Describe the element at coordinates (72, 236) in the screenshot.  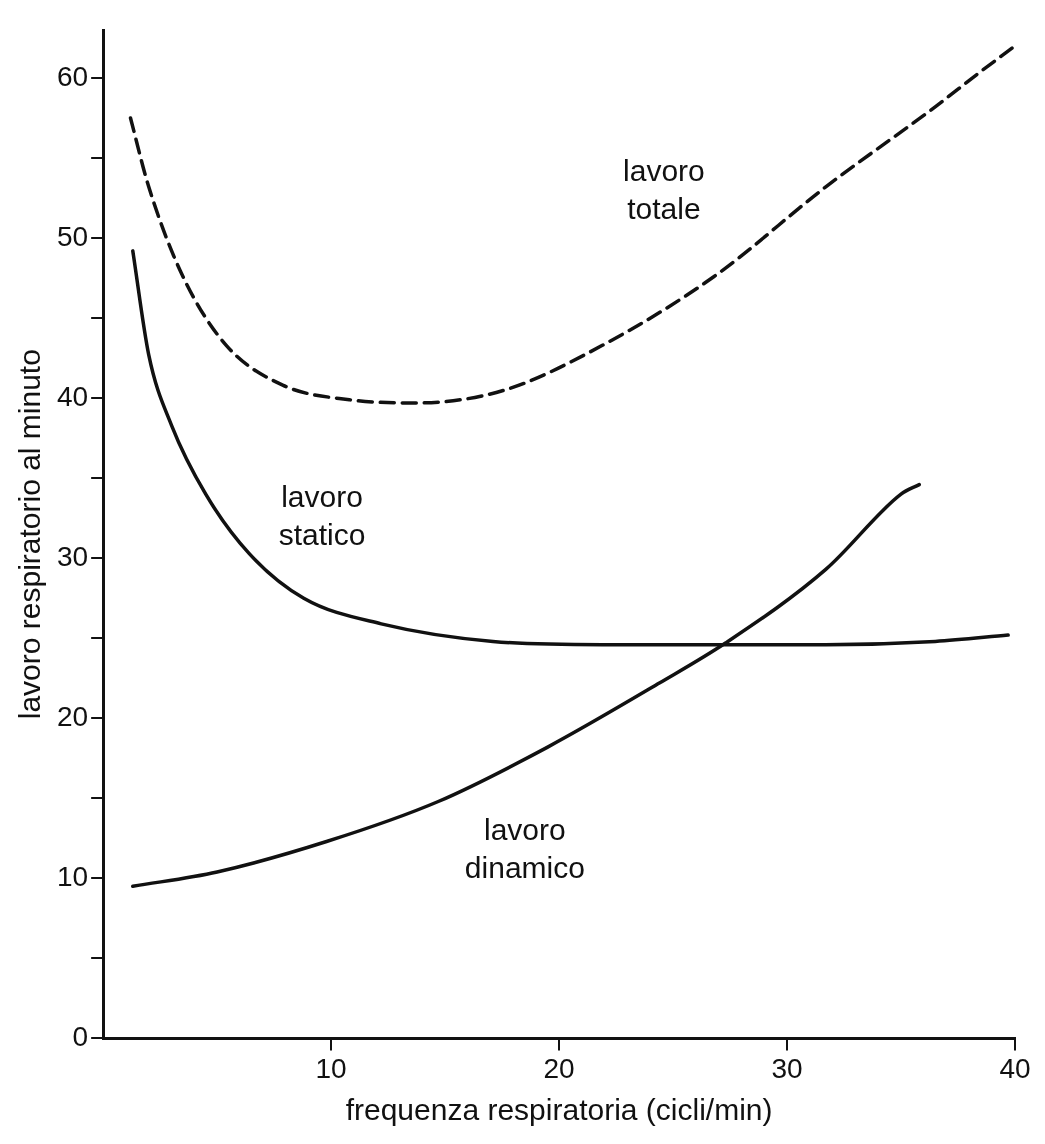
I see `y-tick-label: 50` at that location.